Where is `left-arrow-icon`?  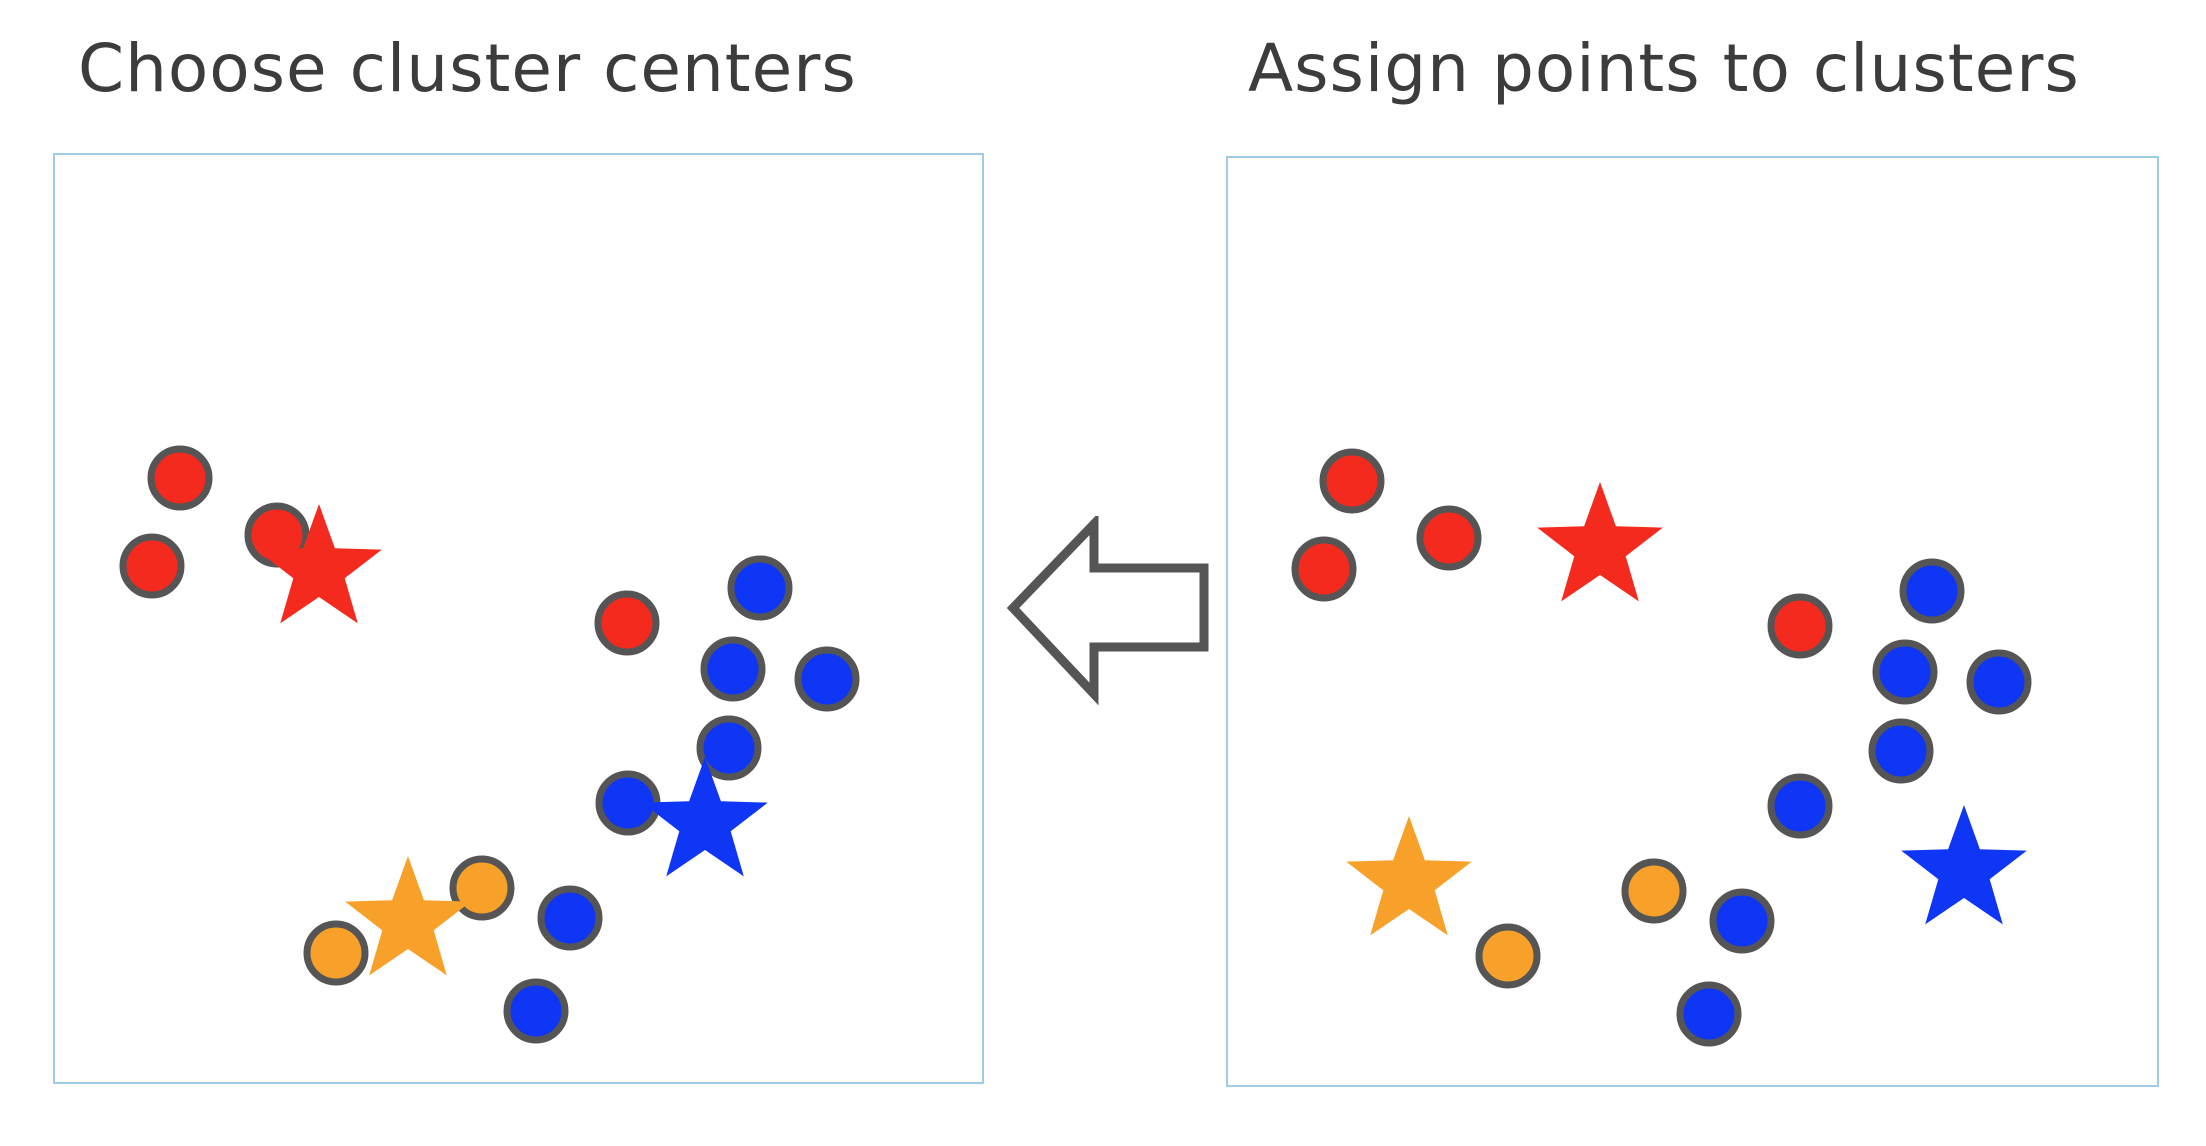
left-arrow-icon is located at coordinates (1107, 611).